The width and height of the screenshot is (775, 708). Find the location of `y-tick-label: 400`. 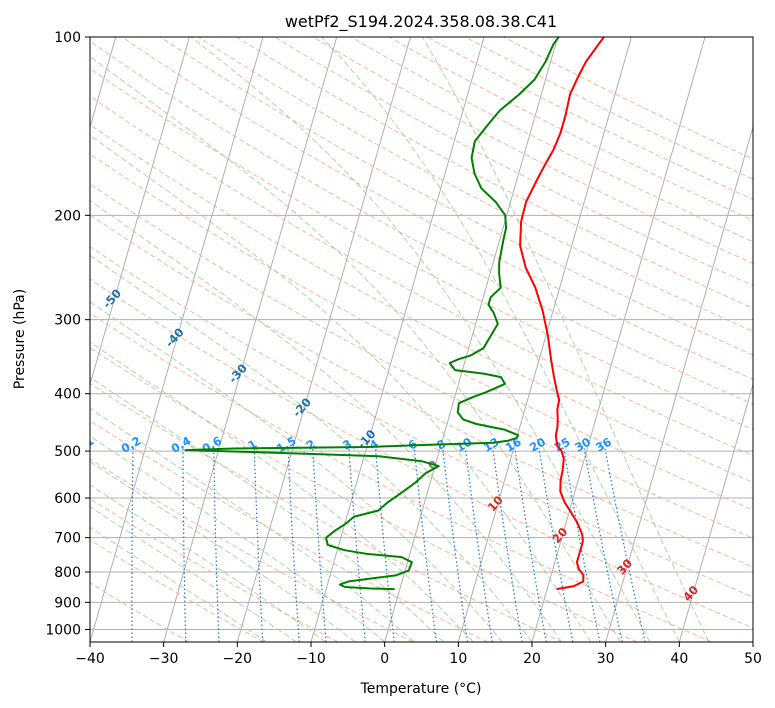

y-tick-label: 400 is located at coordinates (67, 395).